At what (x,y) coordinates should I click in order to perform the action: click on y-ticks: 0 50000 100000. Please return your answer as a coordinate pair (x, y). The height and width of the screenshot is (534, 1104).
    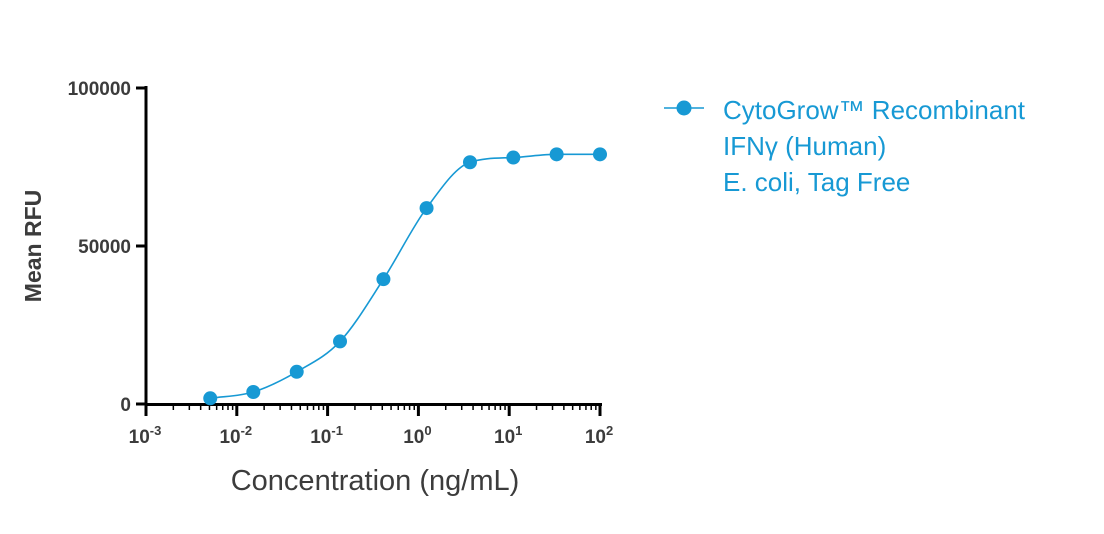
    Looking at the image, I should click on (107, 247).